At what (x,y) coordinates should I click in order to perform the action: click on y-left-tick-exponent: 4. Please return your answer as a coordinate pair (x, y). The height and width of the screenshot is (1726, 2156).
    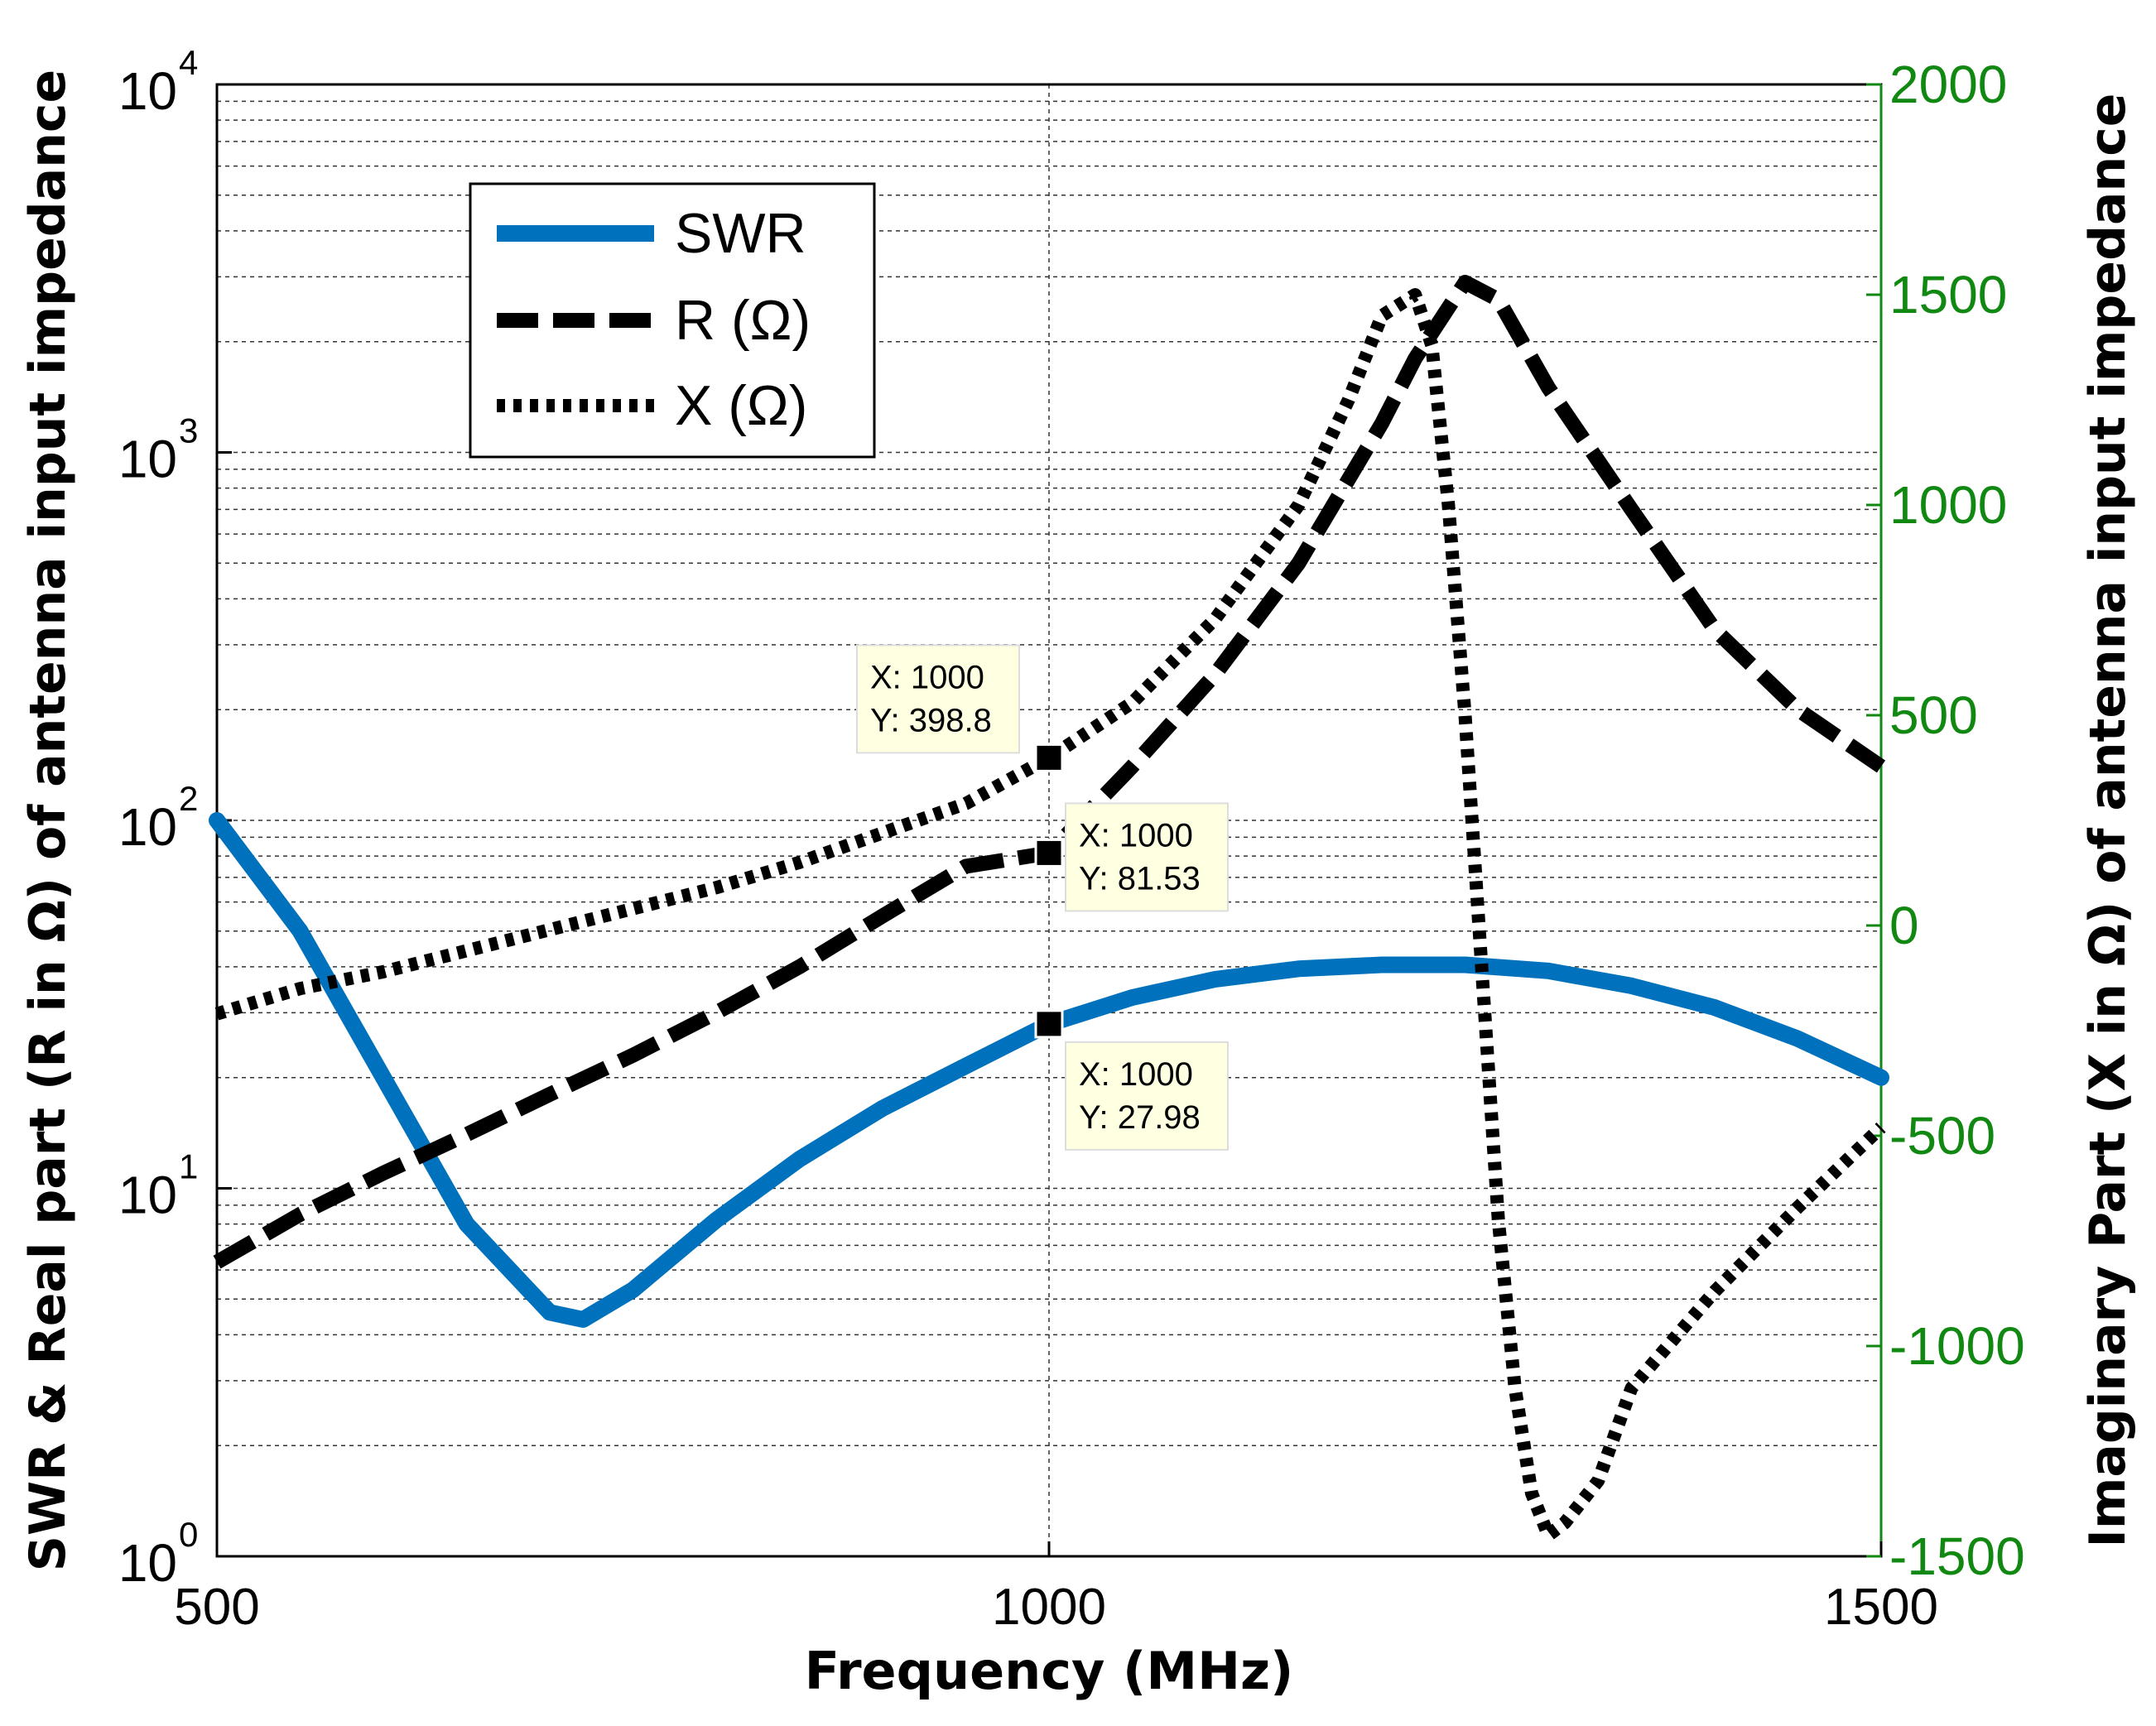
    Looking at the image, I should click on (189, 62).